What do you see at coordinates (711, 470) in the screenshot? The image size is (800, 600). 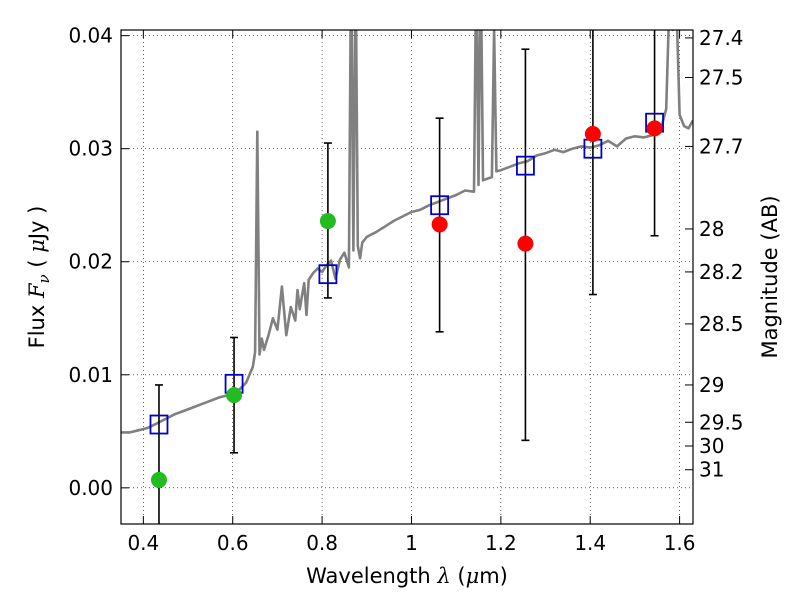 I see `y2-tick-label: 31` at bounding box center [711, 470].